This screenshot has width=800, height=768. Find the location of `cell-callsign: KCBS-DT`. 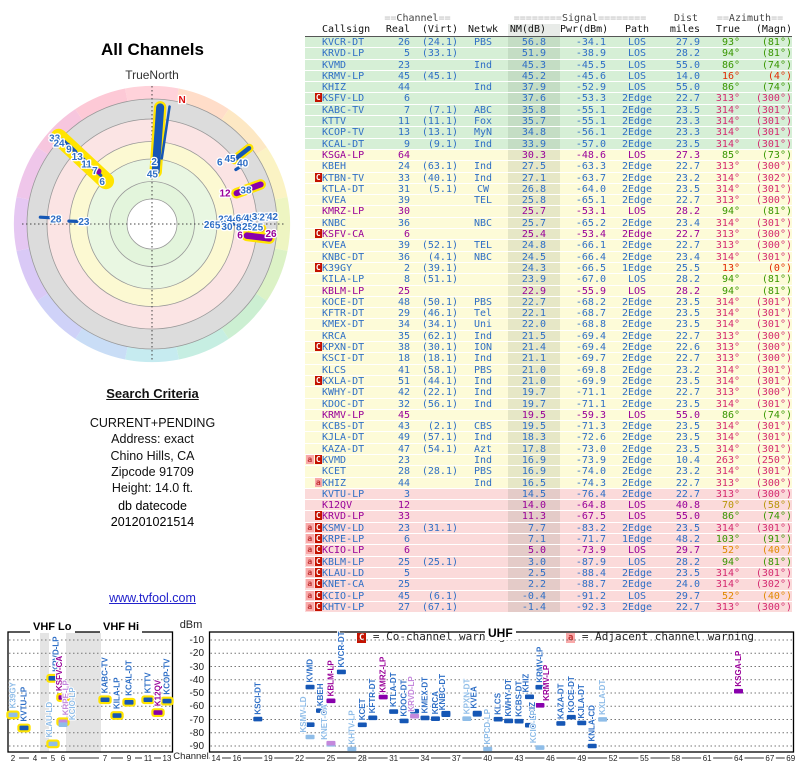

cell-callsign: KCBS-DT is located at coordinates (343, 427).